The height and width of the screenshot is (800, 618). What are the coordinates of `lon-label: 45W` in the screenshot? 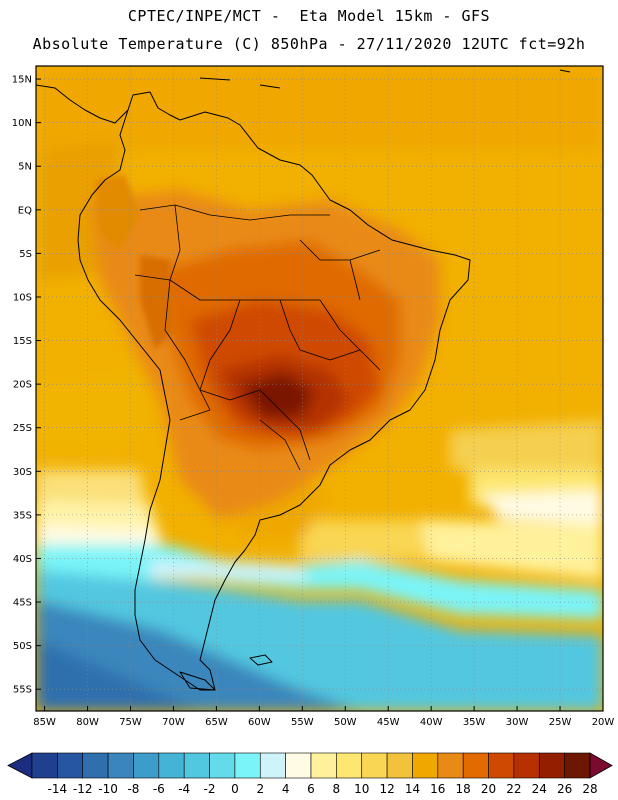 It's located at (388, 722).